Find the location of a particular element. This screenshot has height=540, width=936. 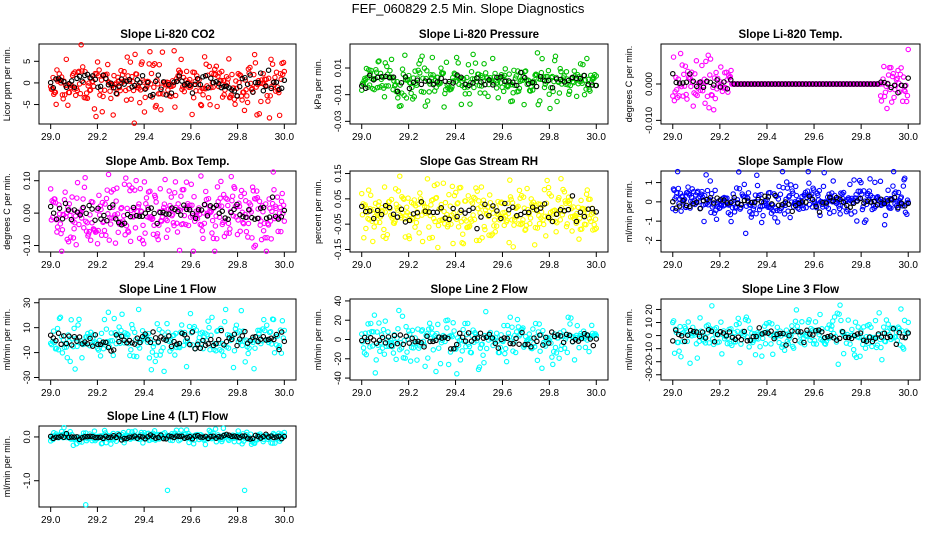

y-tick-label: -0.05 is located at coordinates (338, 224).